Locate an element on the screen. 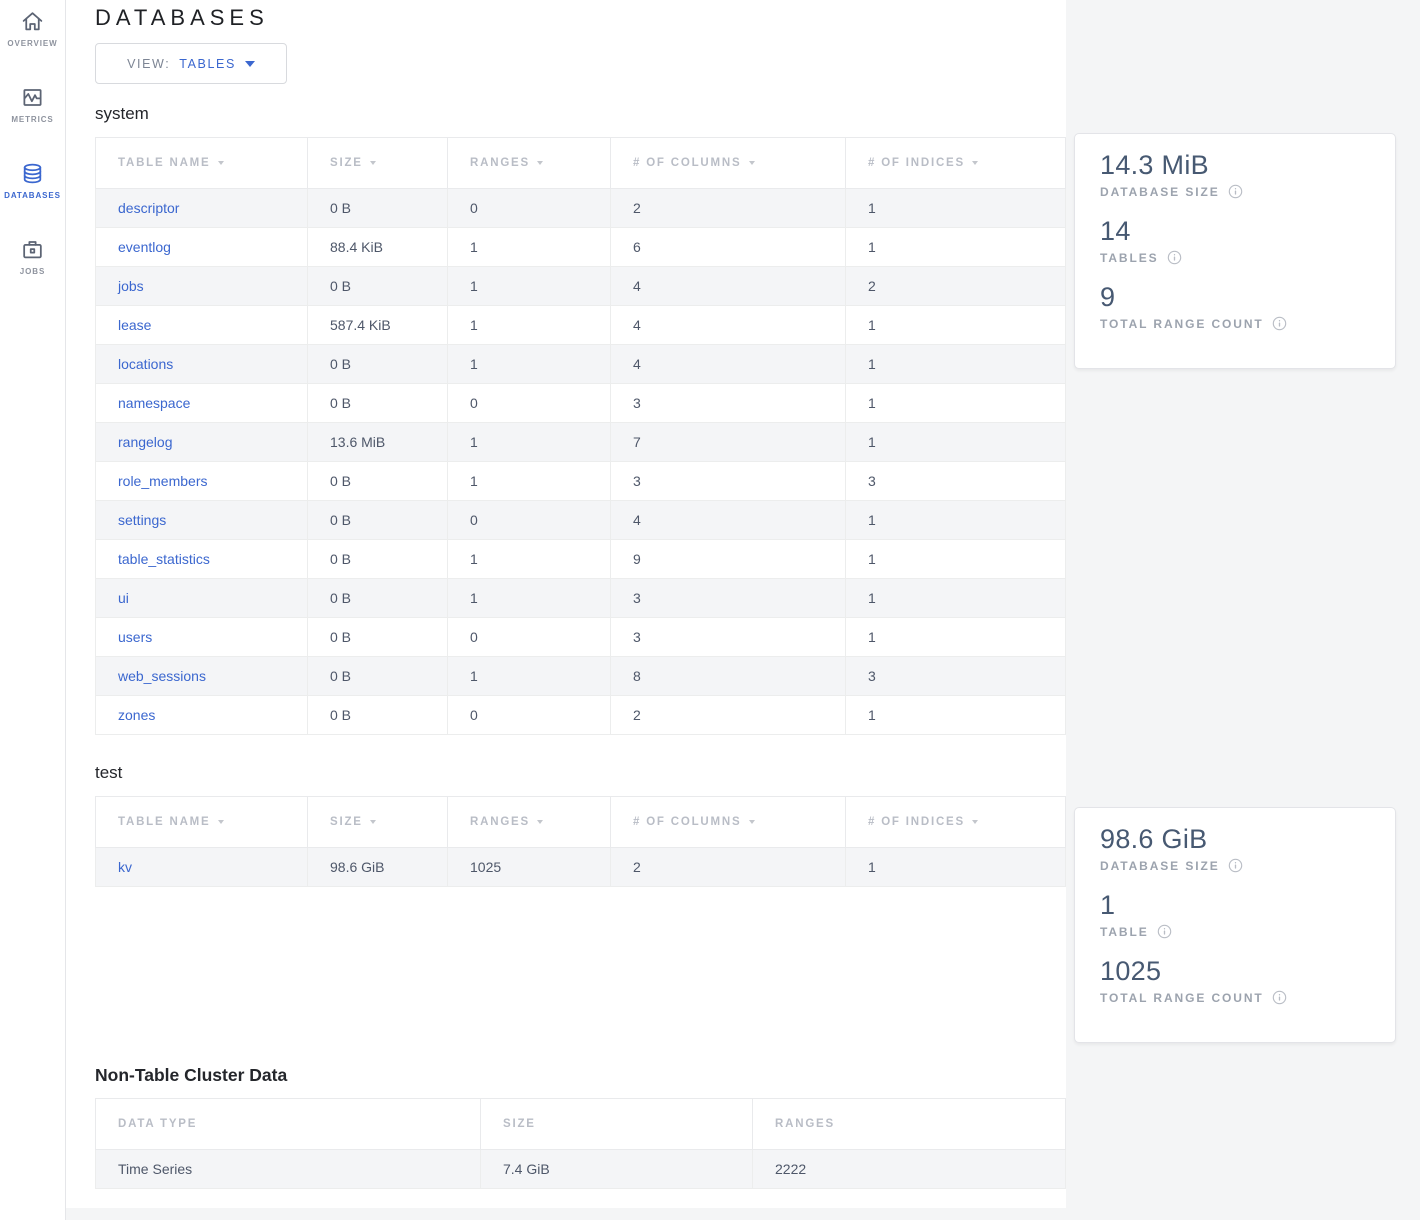 The height and width of the screenshot is (1220, 1420). page-bottom-background is located at coordinates (566, 1214).